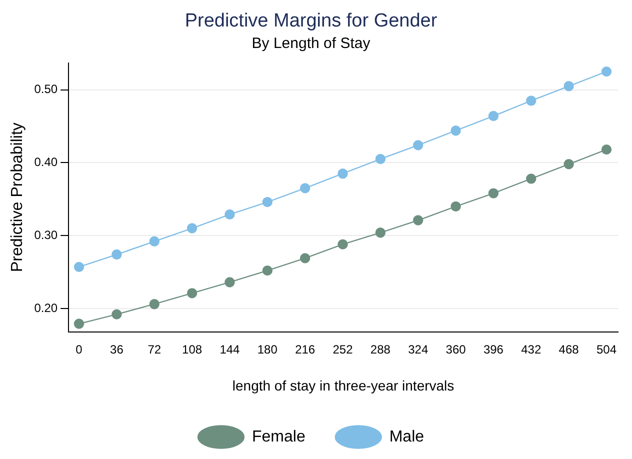  Describe the element at coordinates (46, 235) in the screenshot. I see `y-tick-label: 0.30` at that location.